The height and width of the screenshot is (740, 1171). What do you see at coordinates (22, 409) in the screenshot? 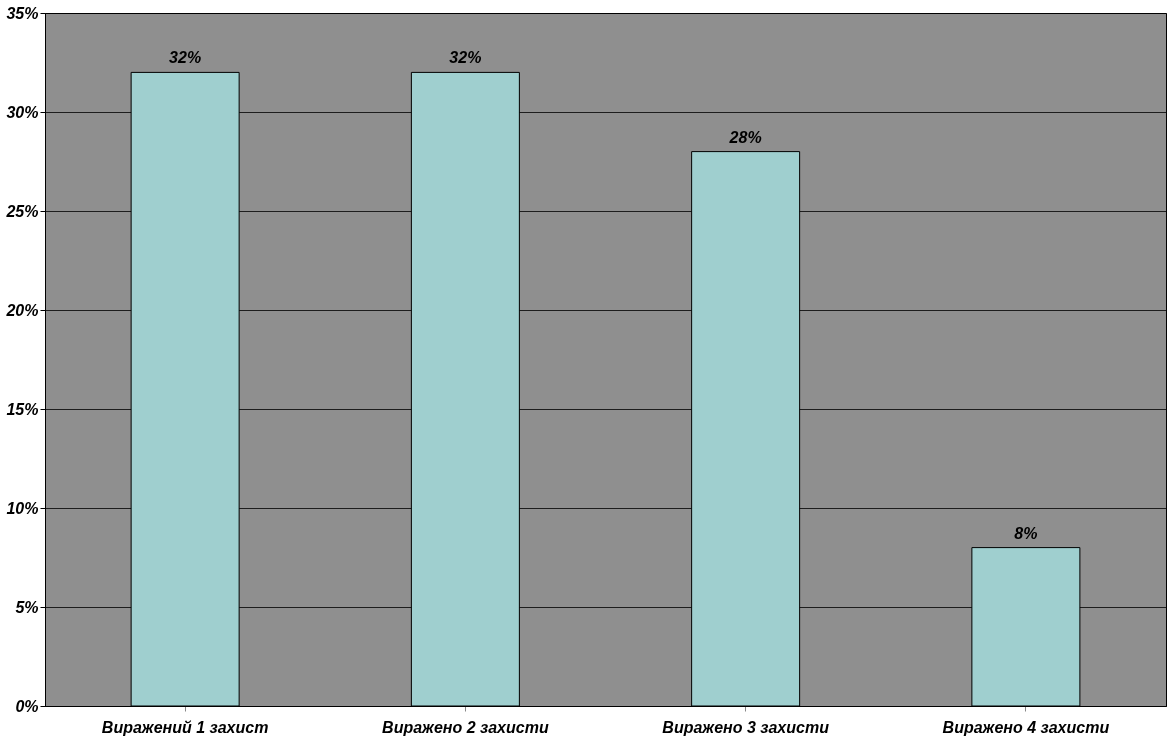
I see `y-tick-label: 15%` at bounding box center [22, 409].